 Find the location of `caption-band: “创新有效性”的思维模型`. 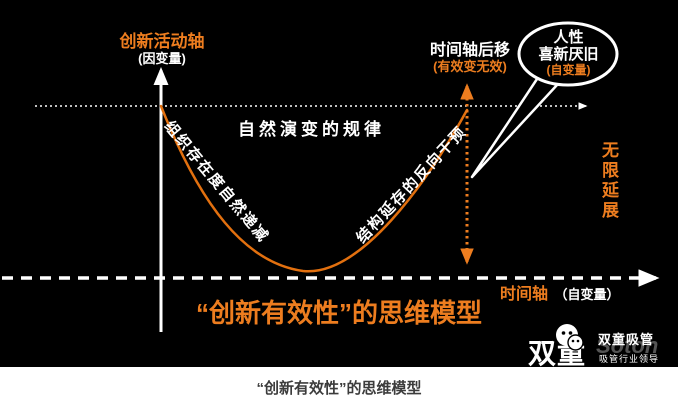

caption-band: “创新有效性”的思维模型 is located at coordinates (339, 387).